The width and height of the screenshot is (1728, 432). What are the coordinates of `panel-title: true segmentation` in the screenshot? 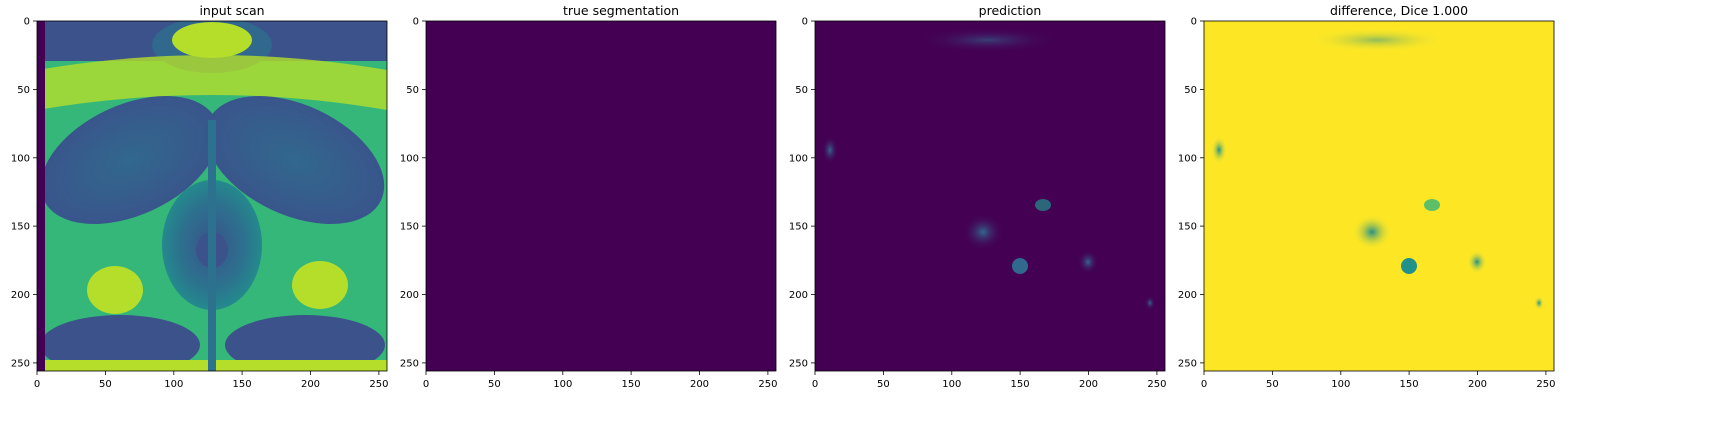 It's located at (621, 10).